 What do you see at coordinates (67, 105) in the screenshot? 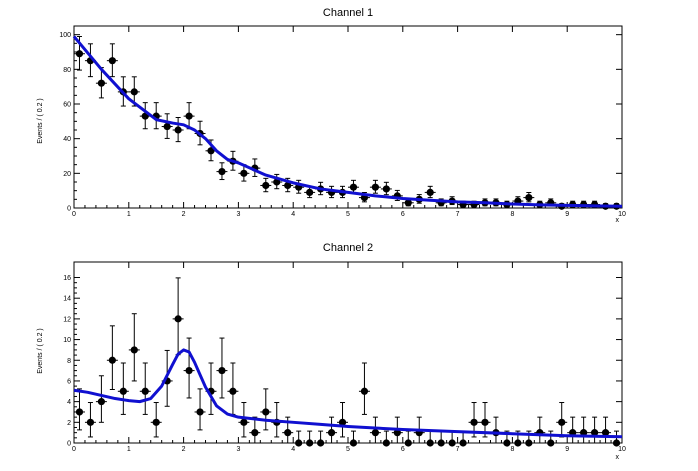
I see `channel-1-y-tick-label: 60` at bounding box center [67, 105].